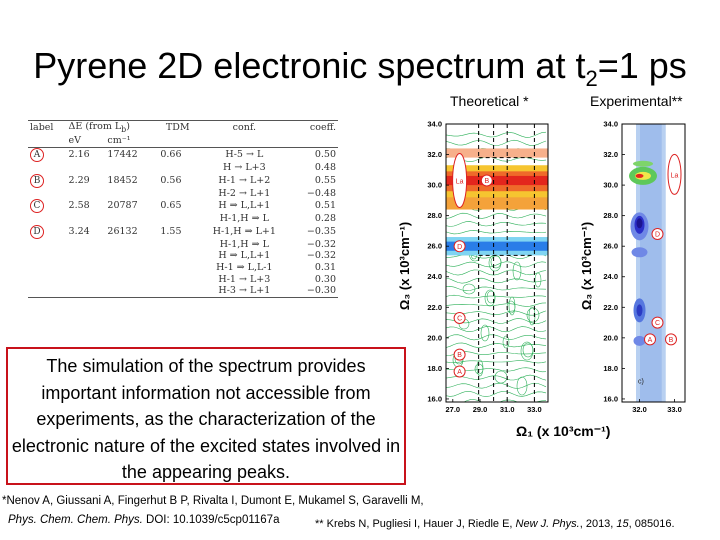 The height and width of the screenshot is (540, 720). I want to click on table-row: H-1,H ⇒ L −0.32, so click(183, 245).